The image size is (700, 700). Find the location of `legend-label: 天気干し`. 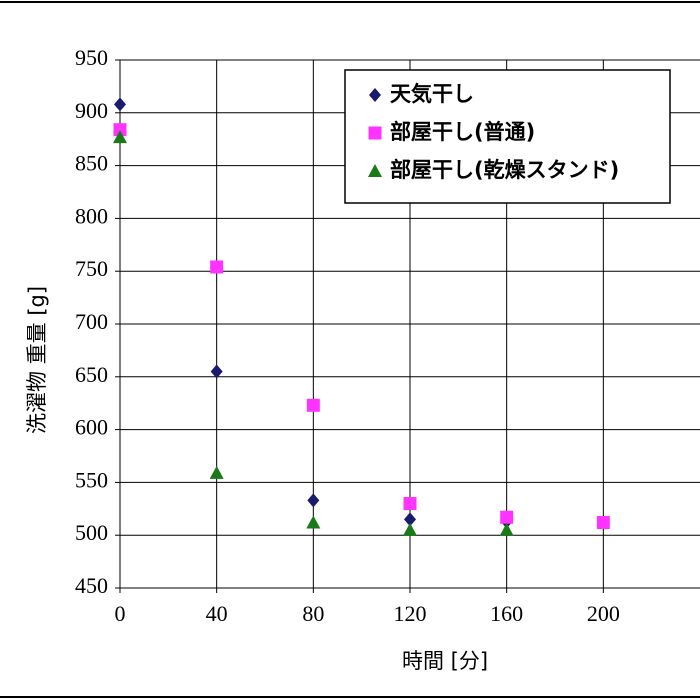

legend-label: 天気干し is located at coordinates (432, 94).